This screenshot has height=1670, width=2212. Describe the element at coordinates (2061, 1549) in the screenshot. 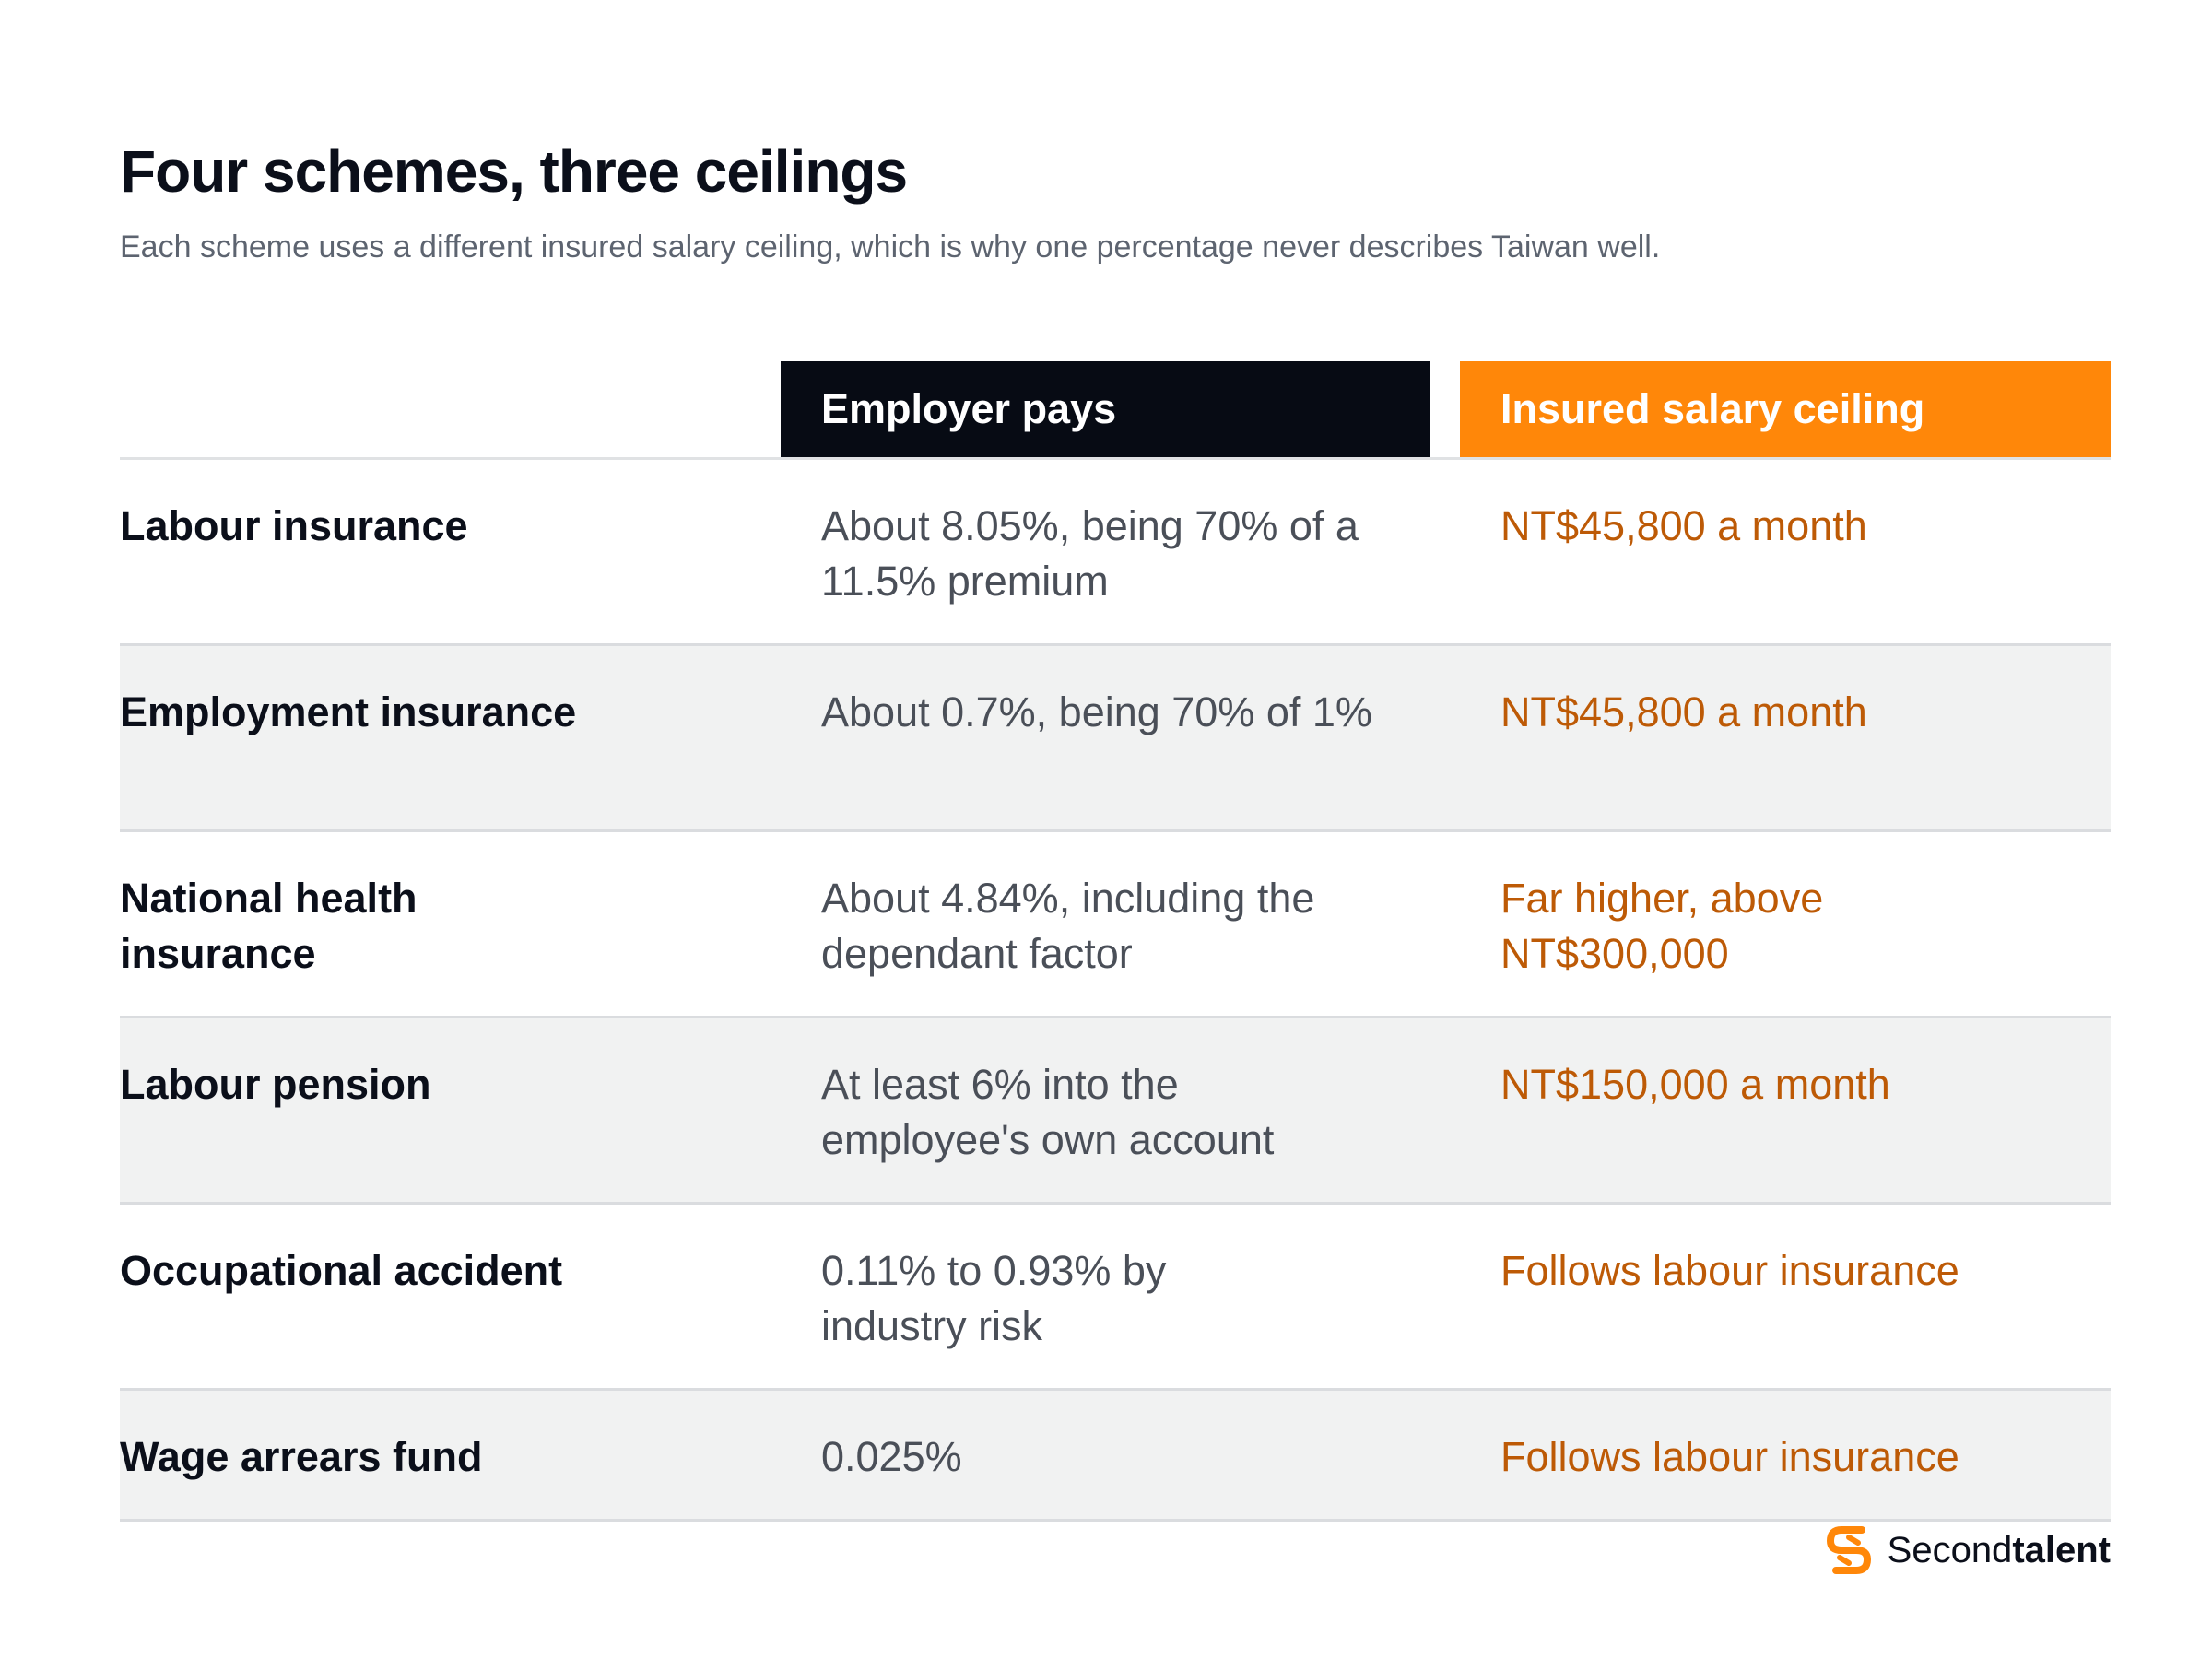

I see `brand-name-part2: talent` at that location.